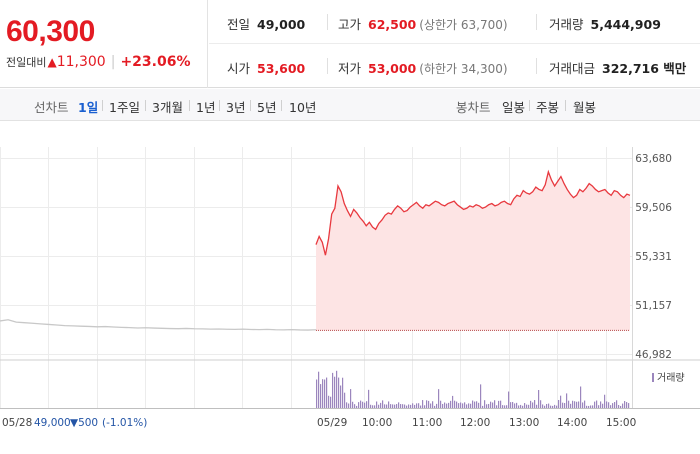 Image resolution: width=700 pixels, height=454 pixels. I want to click on stat-value: 53,600, so click(281, 68).